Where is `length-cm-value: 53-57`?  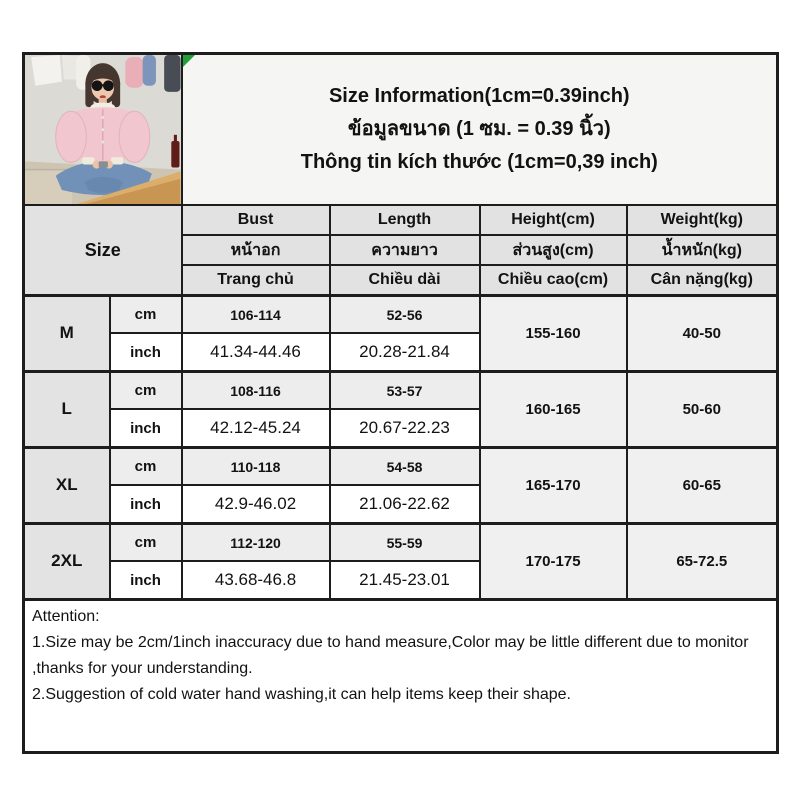
length-cm-value: 53-57 is located at coordinates (404, 390).